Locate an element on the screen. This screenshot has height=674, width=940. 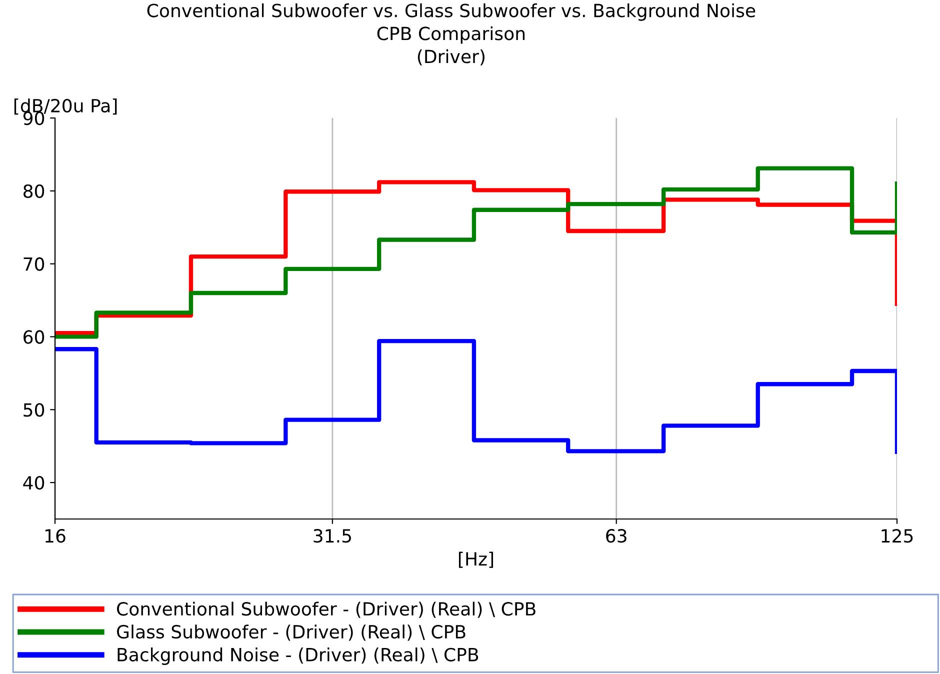
y-tick-label: 40 is located at coordinates (33, 483).